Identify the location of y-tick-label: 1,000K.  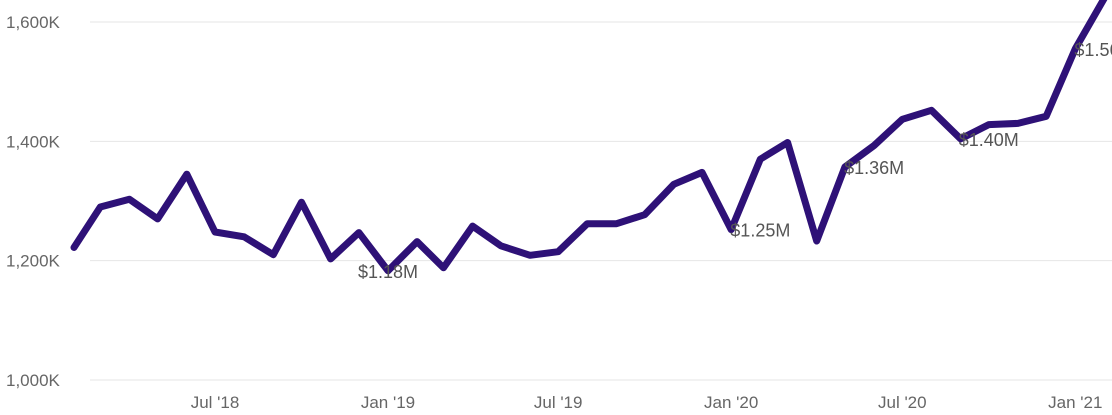
(33, 380).